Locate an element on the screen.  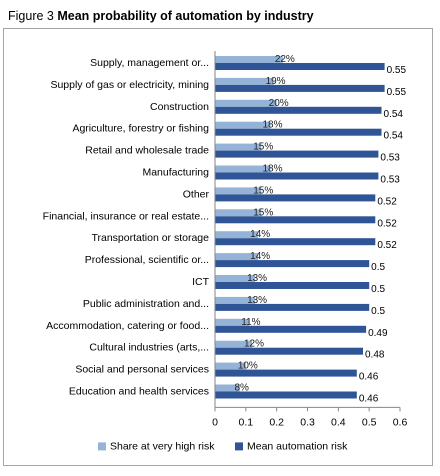
category-label: Transportation or storage is located at coordinates (150, 238).